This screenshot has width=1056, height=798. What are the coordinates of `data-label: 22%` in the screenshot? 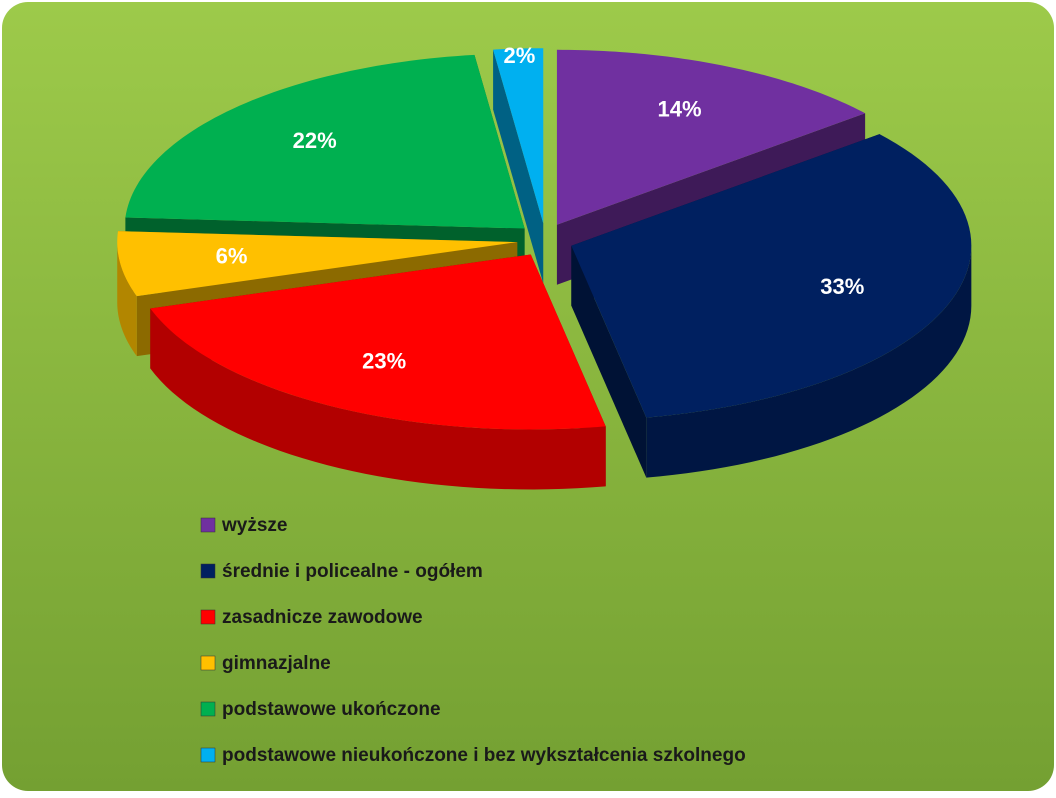 It's located at (315, 140).